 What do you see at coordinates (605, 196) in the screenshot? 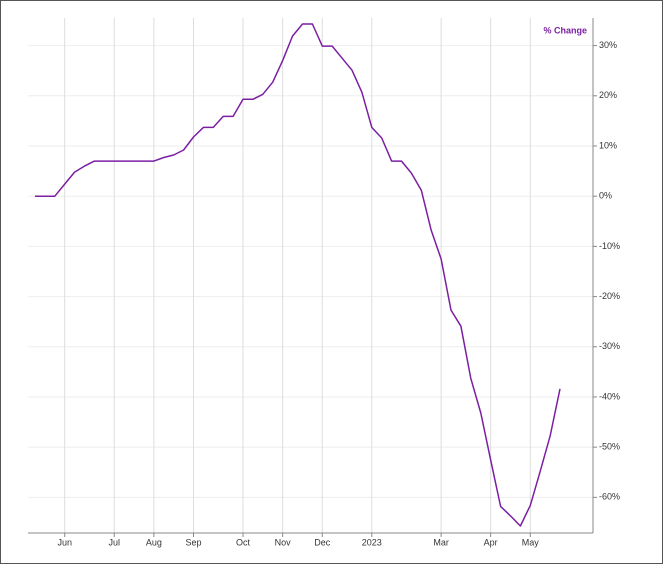
I see `y-tick-label: 0%` at bounding box center [605, 196].